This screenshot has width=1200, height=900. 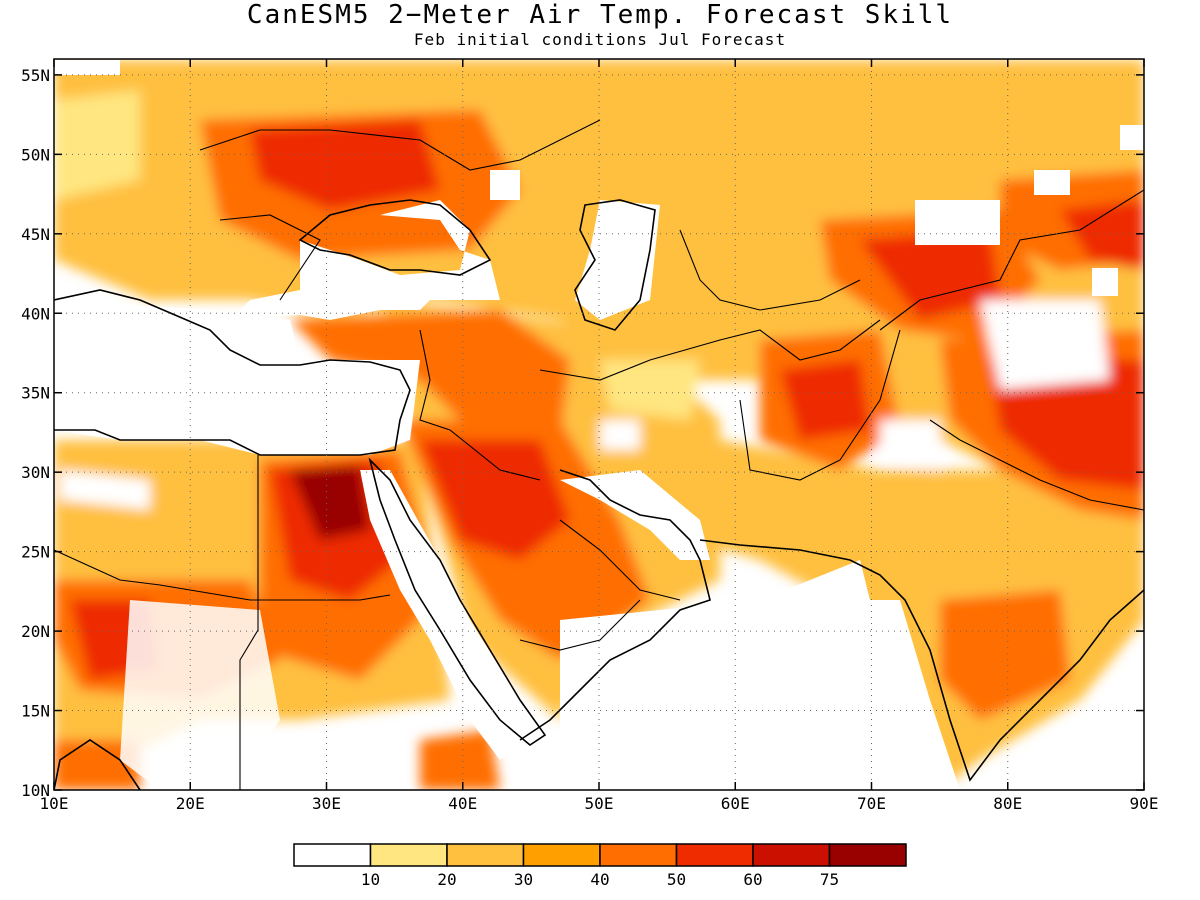 I want to click on lat-tick-label: 55N, so click(x=35, y=75).